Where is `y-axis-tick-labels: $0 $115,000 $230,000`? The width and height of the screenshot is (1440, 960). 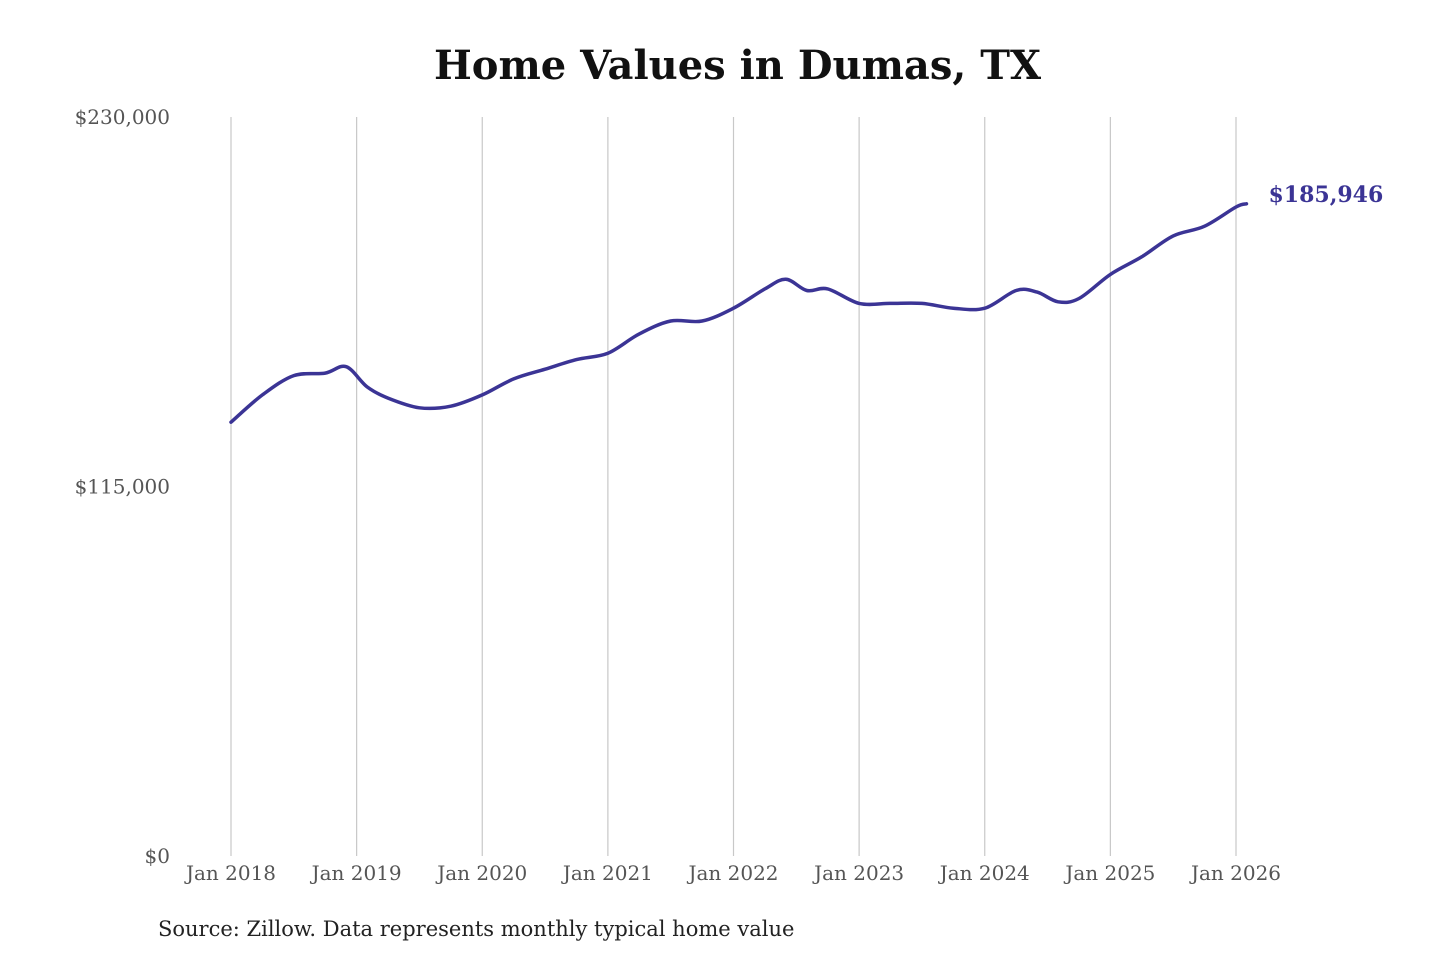 y-axis-tick-labels: $0 $115,000 $230,000 is located at coordinates (122, 486).